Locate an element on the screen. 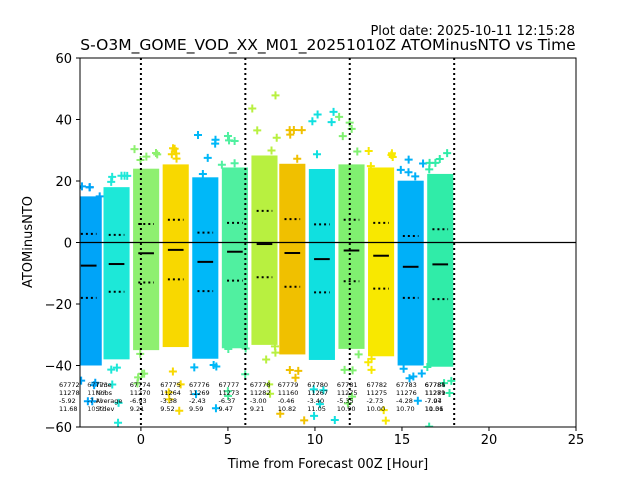  stats-value: 67784 is located at coordinates (435, 385).